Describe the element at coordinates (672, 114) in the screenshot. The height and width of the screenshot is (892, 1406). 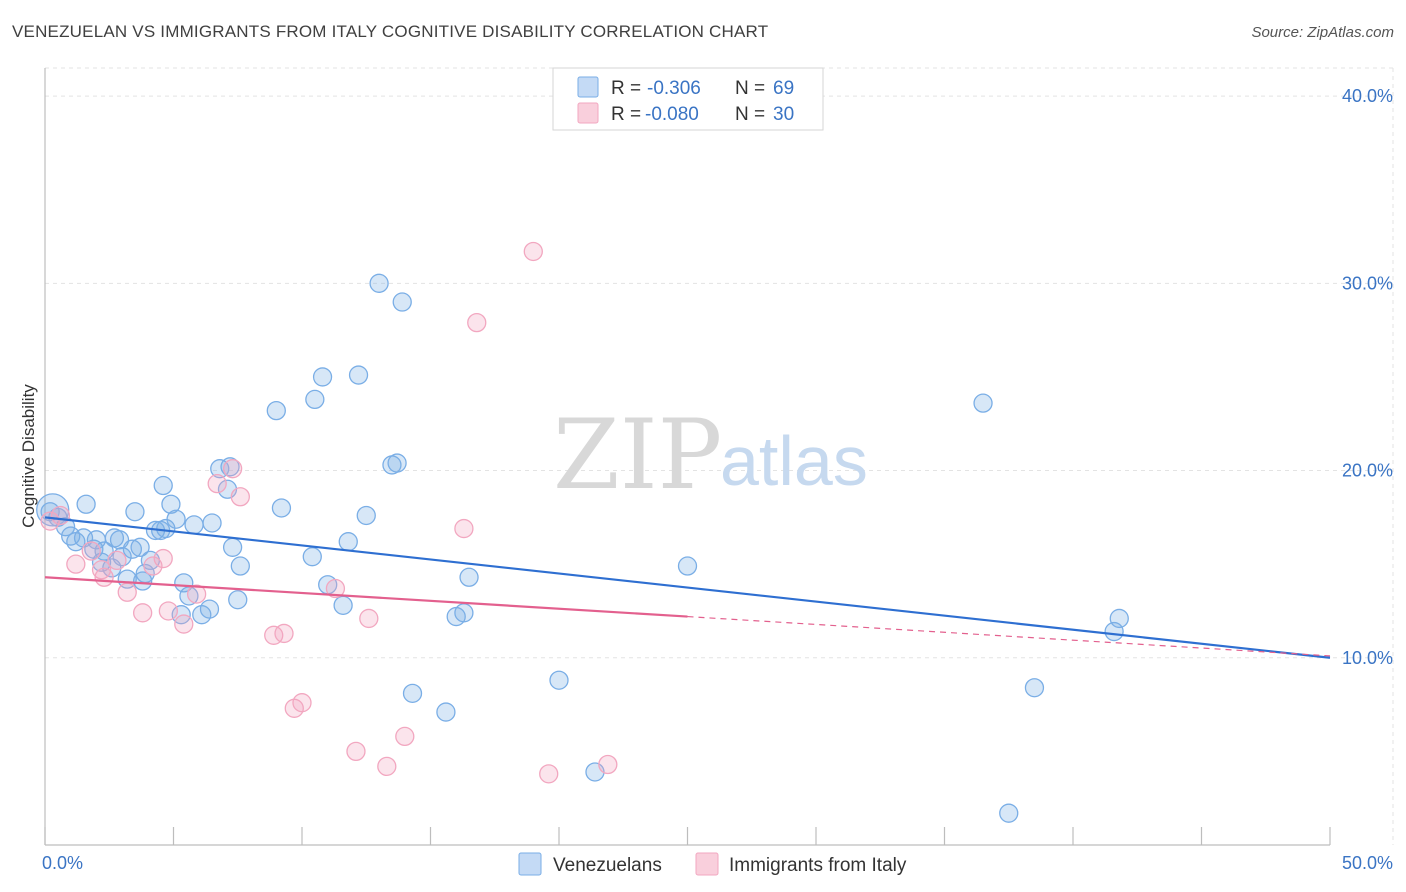
I see `legend-r-value-italy: -0.080` at that location.